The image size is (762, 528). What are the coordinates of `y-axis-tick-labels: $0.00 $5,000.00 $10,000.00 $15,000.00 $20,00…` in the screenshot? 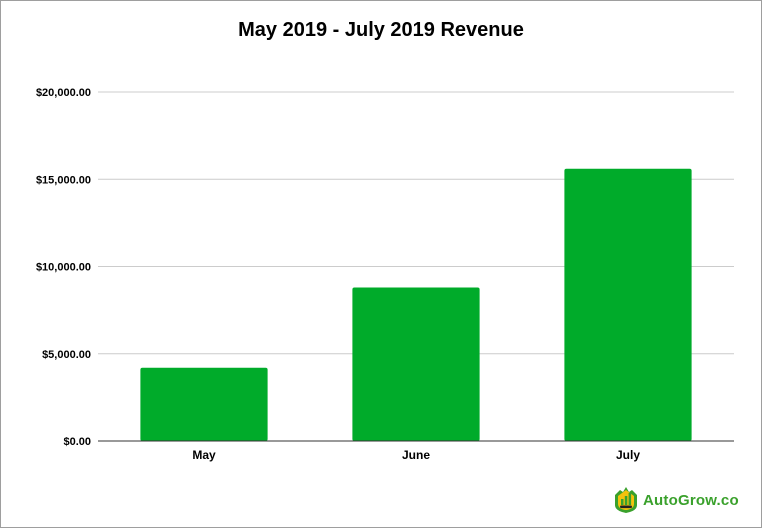 It's located at (63, 267).